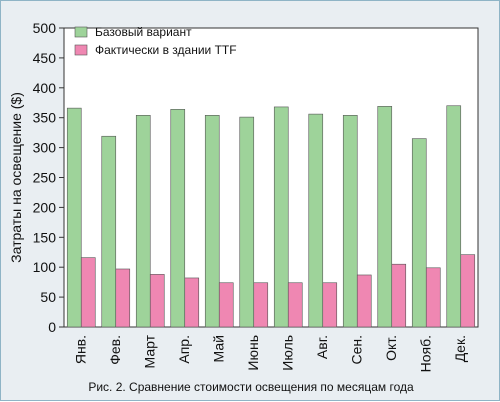 The width and height of the screenshot is (500, 402). I want to click on x-tick-label: Дек., so click(460, 348).